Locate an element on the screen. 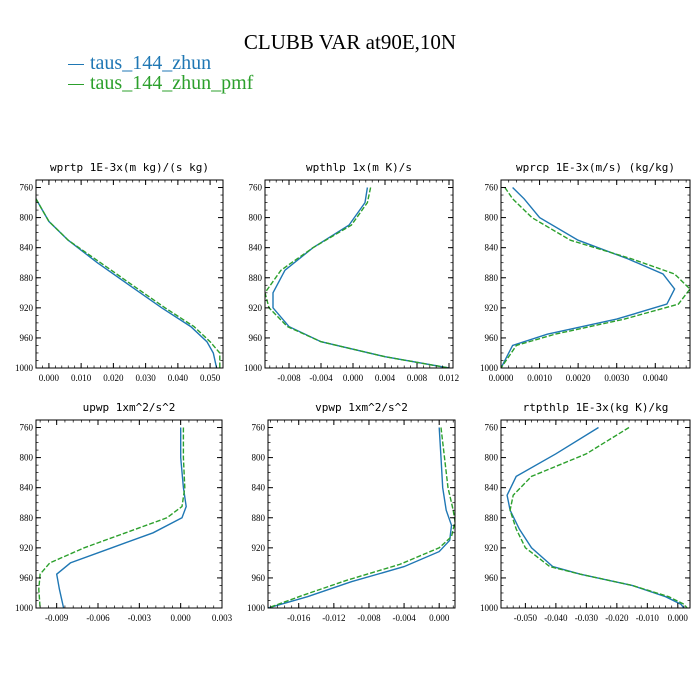 The image size is (700, 700). x-tick-label: 0.010 is located at coordinates (81, 378).